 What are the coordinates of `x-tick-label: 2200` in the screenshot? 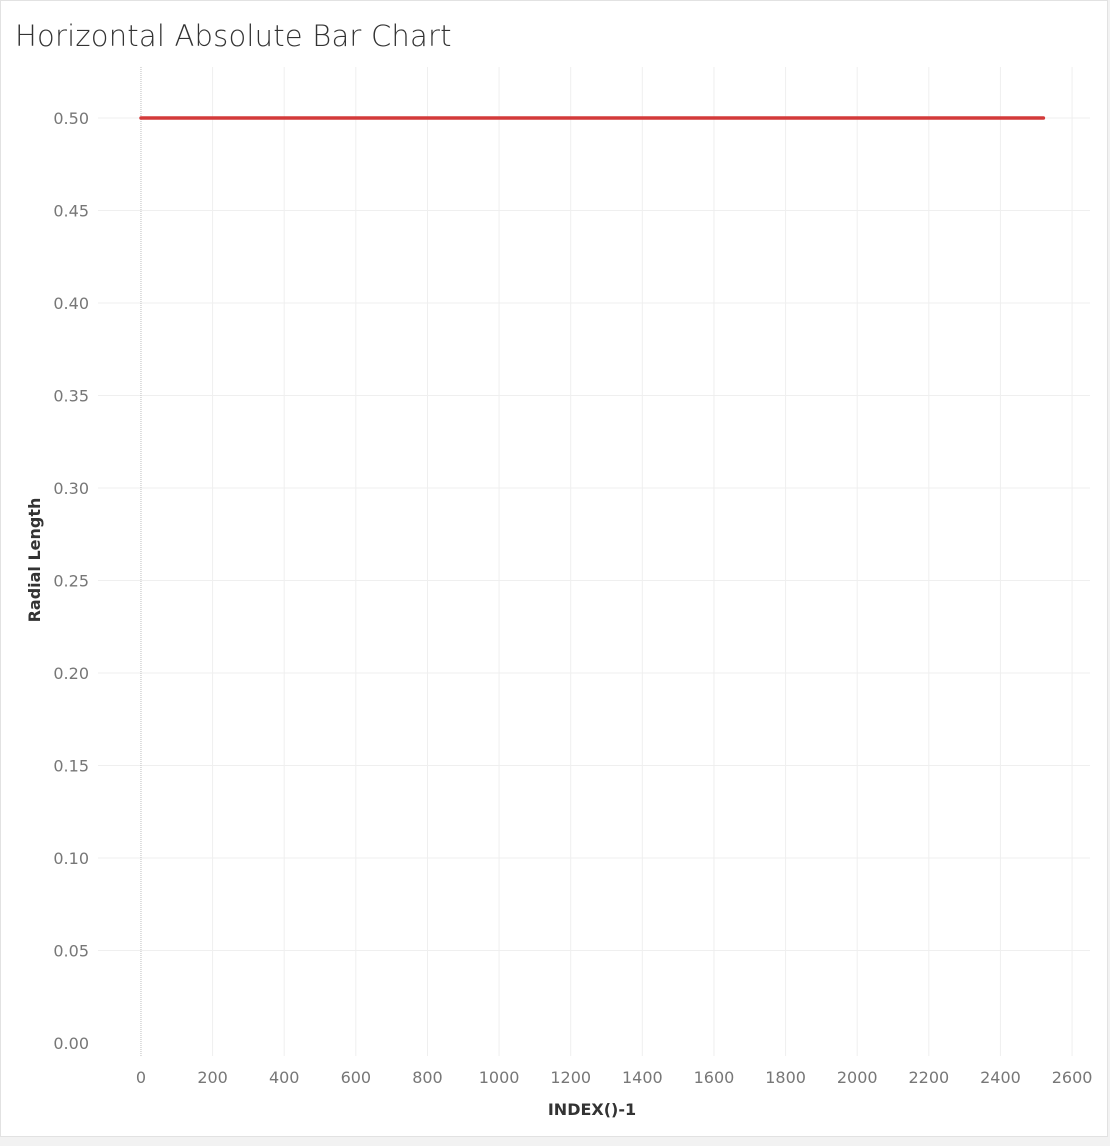 It's located at (928, 1077).